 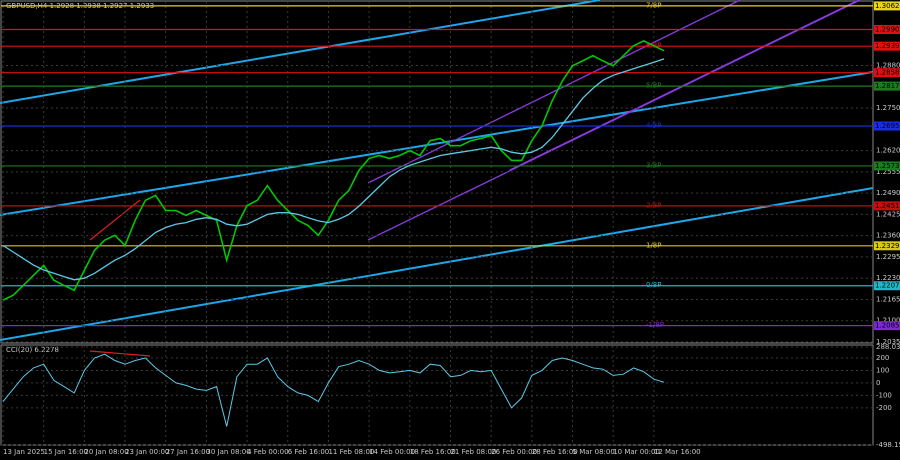 What do you see at coordinates (878, 383) in the screenshot?
I see `indicator-tick-label: 0` at bounding box center [878, 383].